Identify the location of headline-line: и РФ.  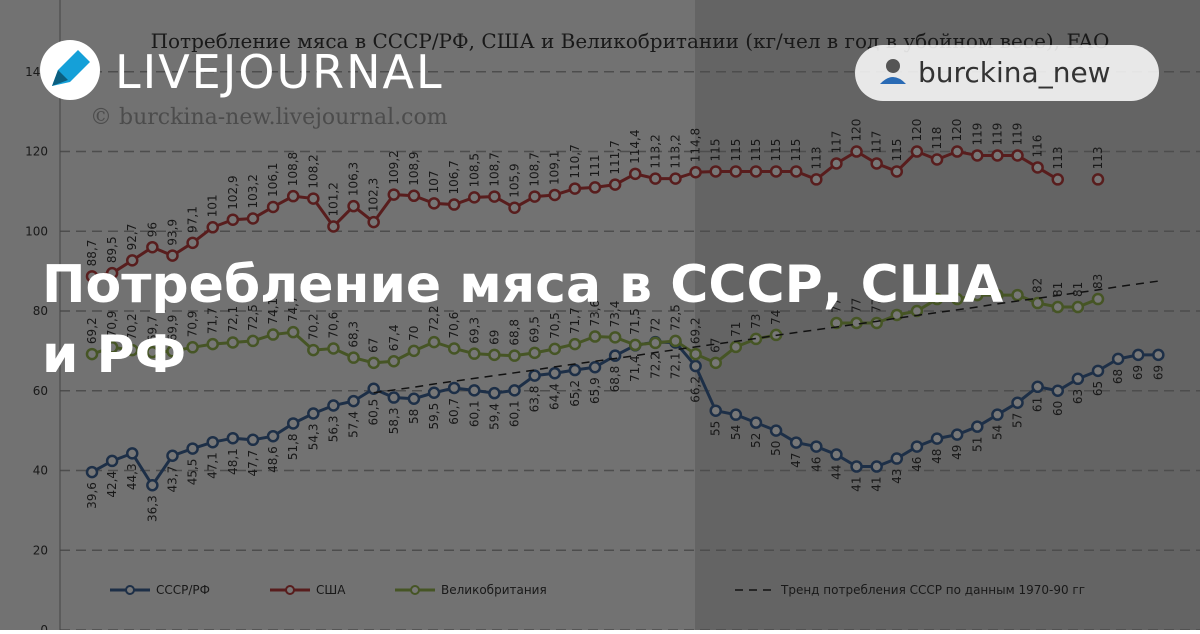
(114, 355).